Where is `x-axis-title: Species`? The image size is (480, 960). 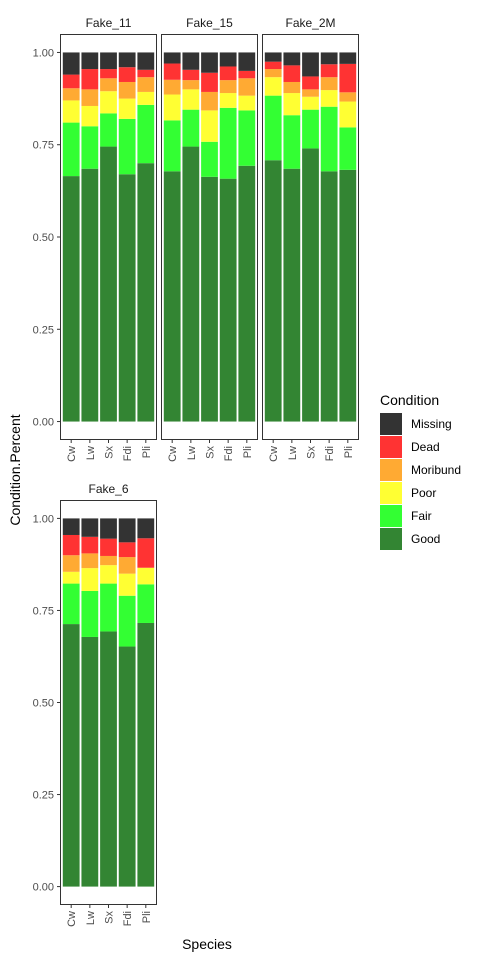 x-axis-title: Species is located at coordinates (207, 944).